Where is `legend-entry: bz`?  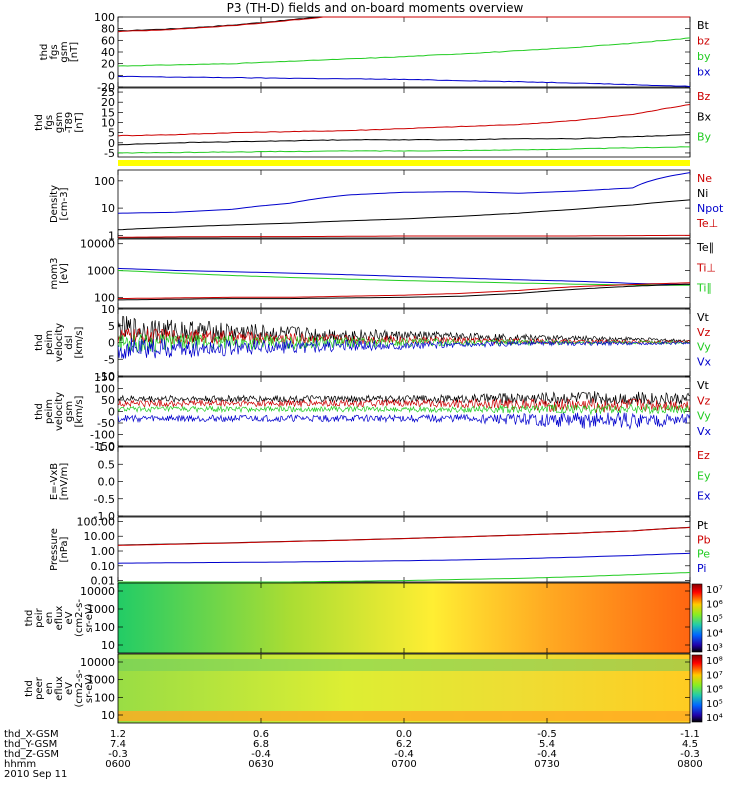 legend-entry: bz is located at coordinates (703, 41).